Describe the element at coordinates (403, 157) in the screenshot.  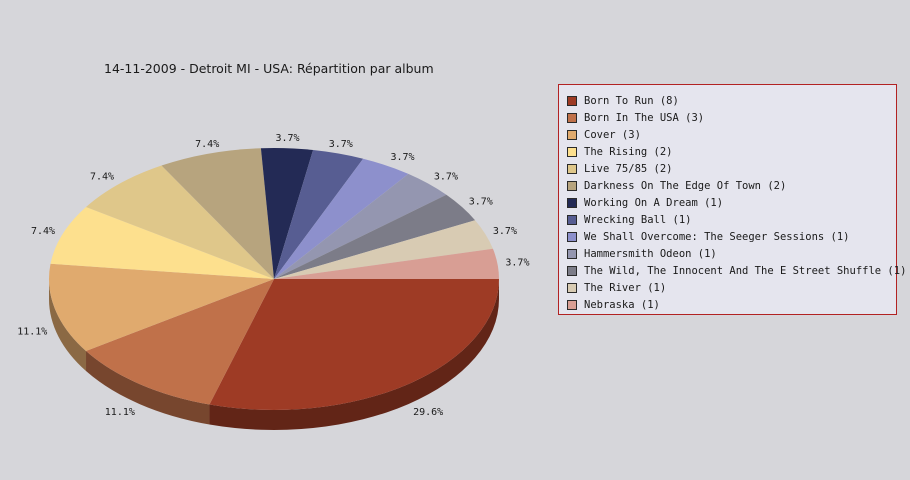
I see `pie-label-we-shall-overcome-the-seeger-sessions: 3.7%` at that location.